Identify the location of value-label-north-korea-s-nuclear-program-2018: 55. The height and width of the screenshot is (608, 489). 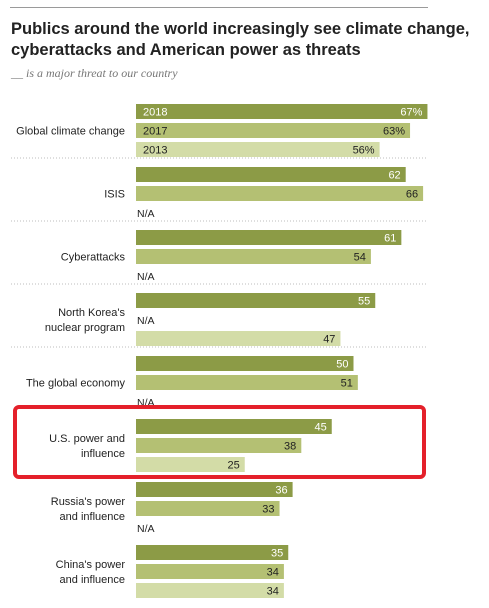
(364, 302).